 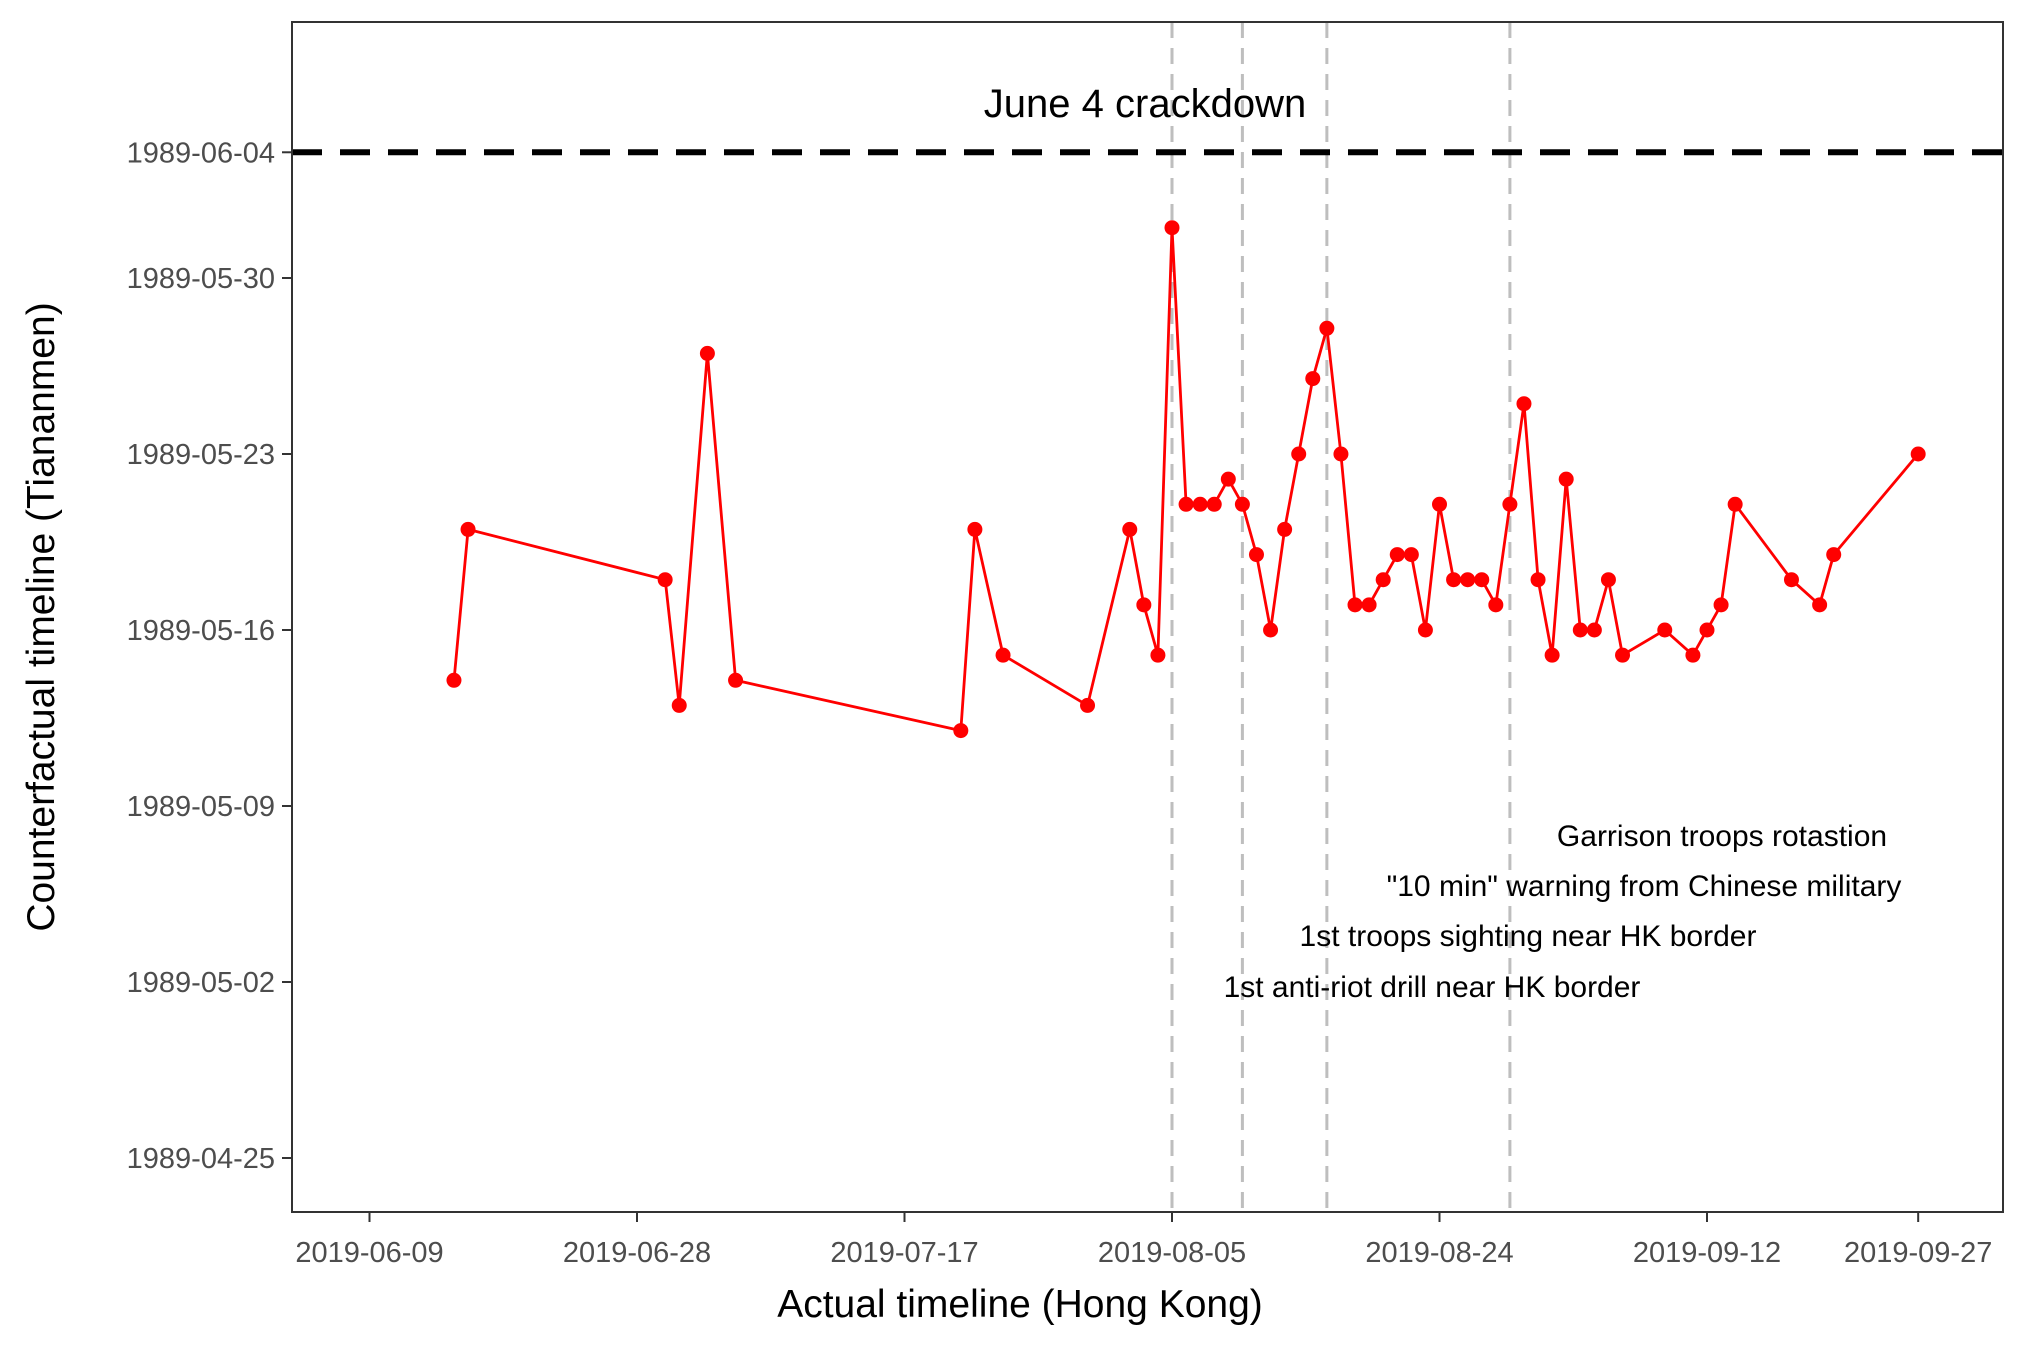 I want to click on y-tick-label: 1989-05-09, so click(x=201, y=807).